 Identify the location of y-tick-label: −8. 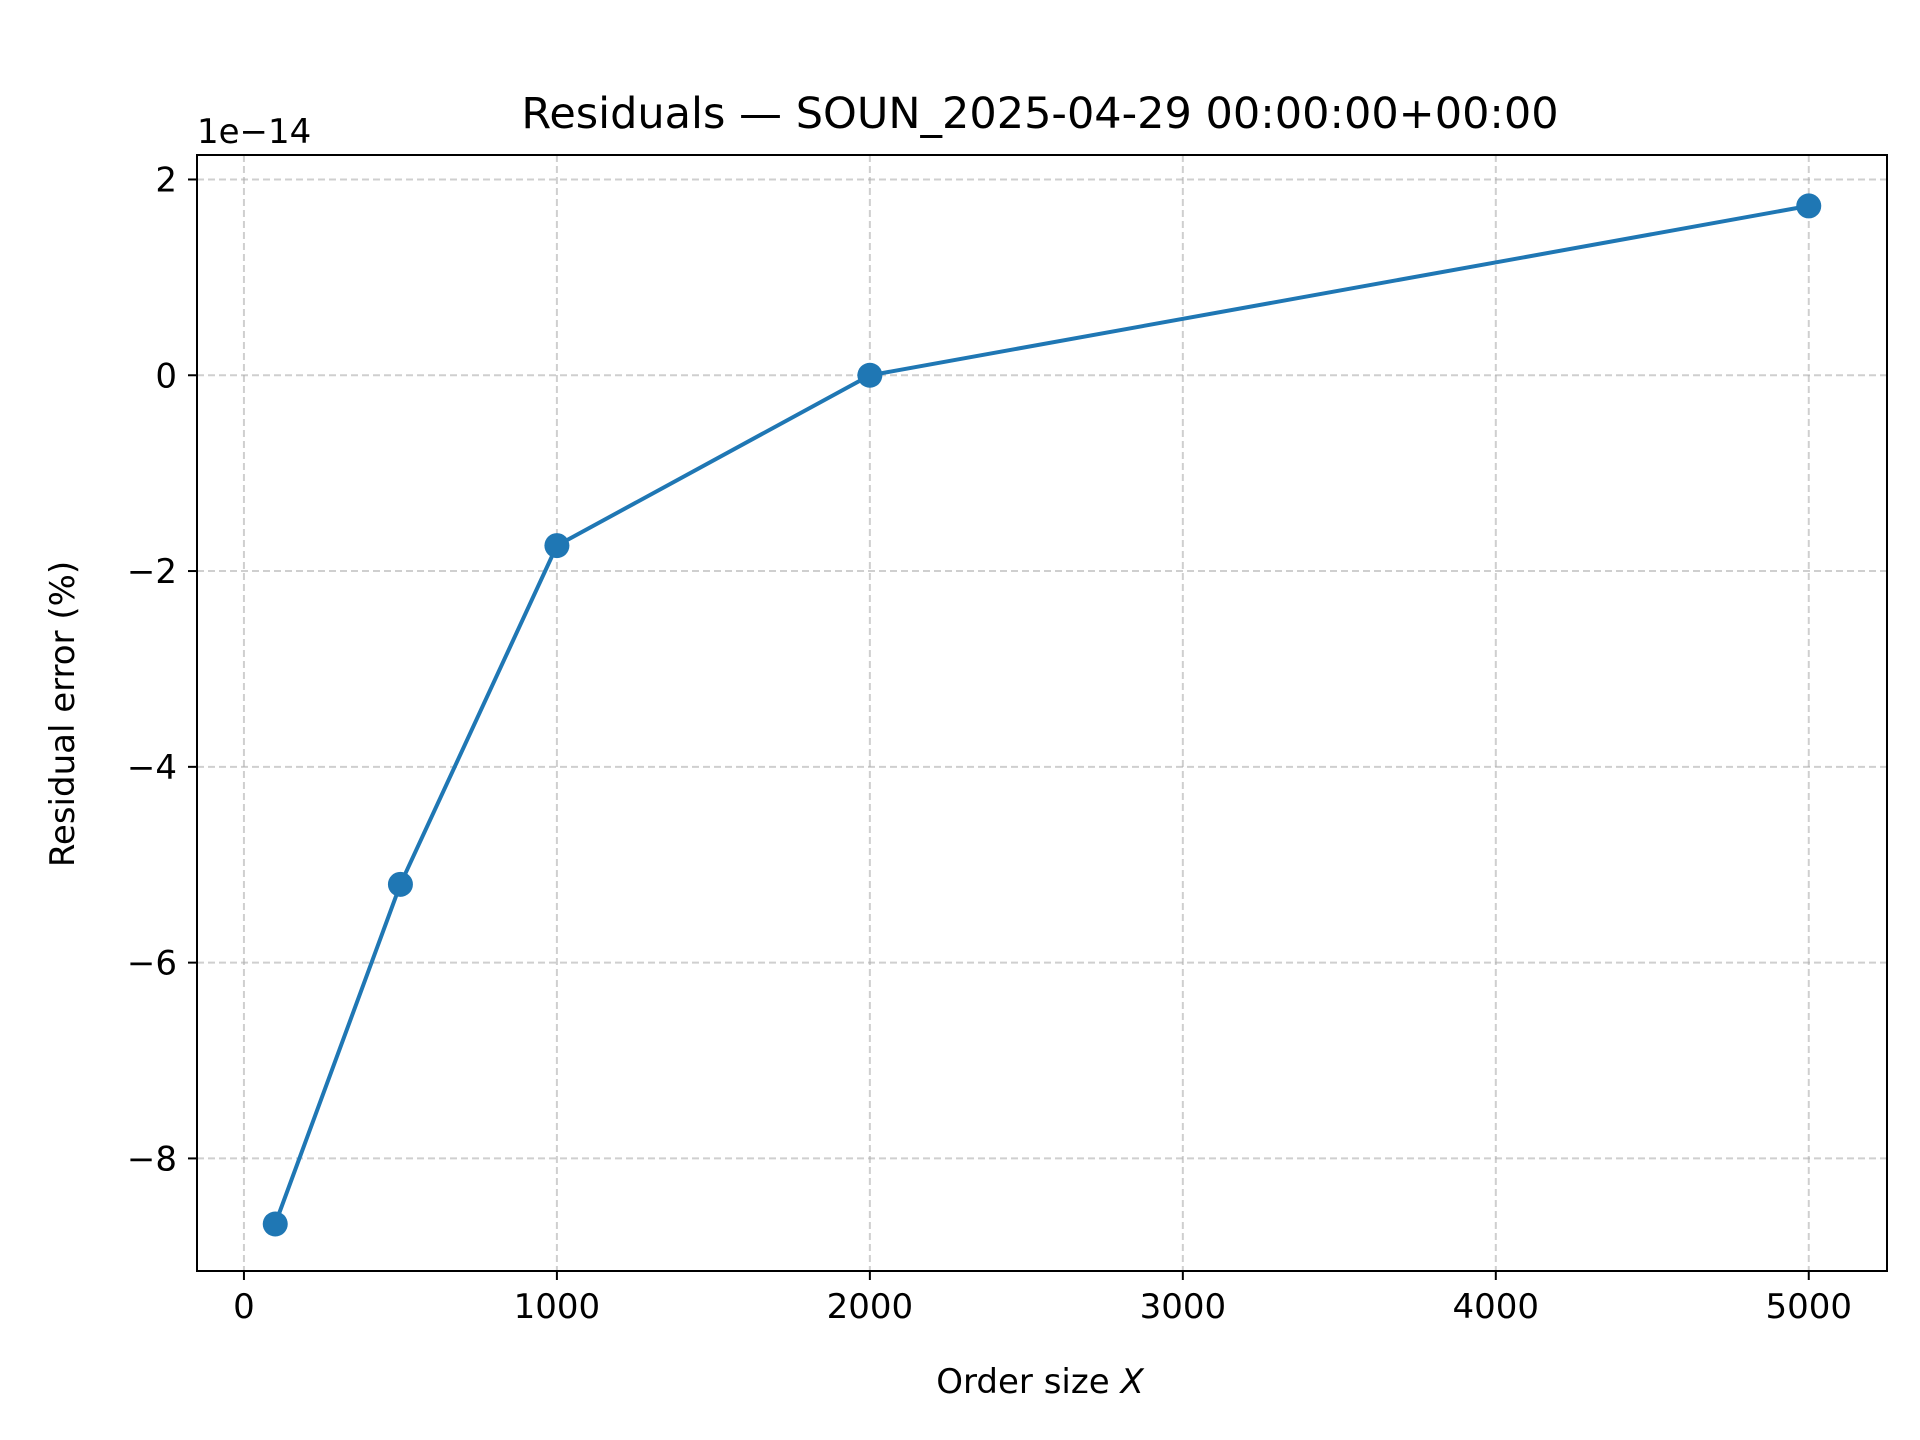
(152, 1159).